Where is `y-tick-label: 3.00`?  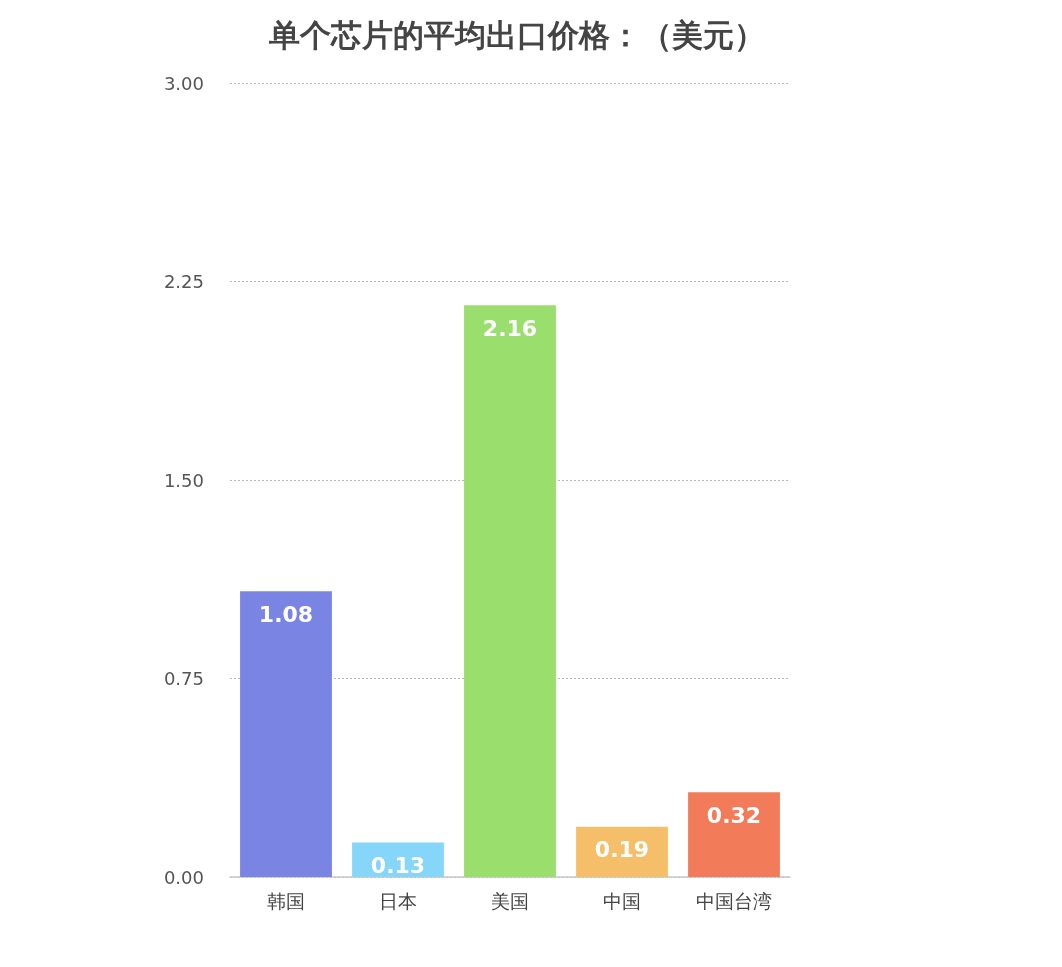 y-tick-label: 3.00 is located at coordinates (183, 83).